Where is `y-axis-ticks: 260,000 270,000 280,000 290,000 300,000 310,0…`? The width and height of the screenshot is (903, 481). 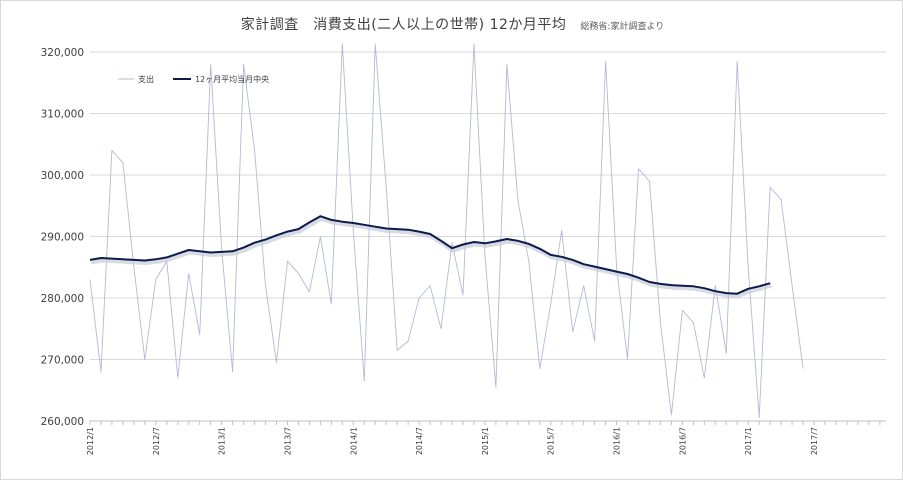 y-axis-ticks: 260,000 270,000 280,000 290,000 300,000 310,0… is located at coordinates (62, 237).